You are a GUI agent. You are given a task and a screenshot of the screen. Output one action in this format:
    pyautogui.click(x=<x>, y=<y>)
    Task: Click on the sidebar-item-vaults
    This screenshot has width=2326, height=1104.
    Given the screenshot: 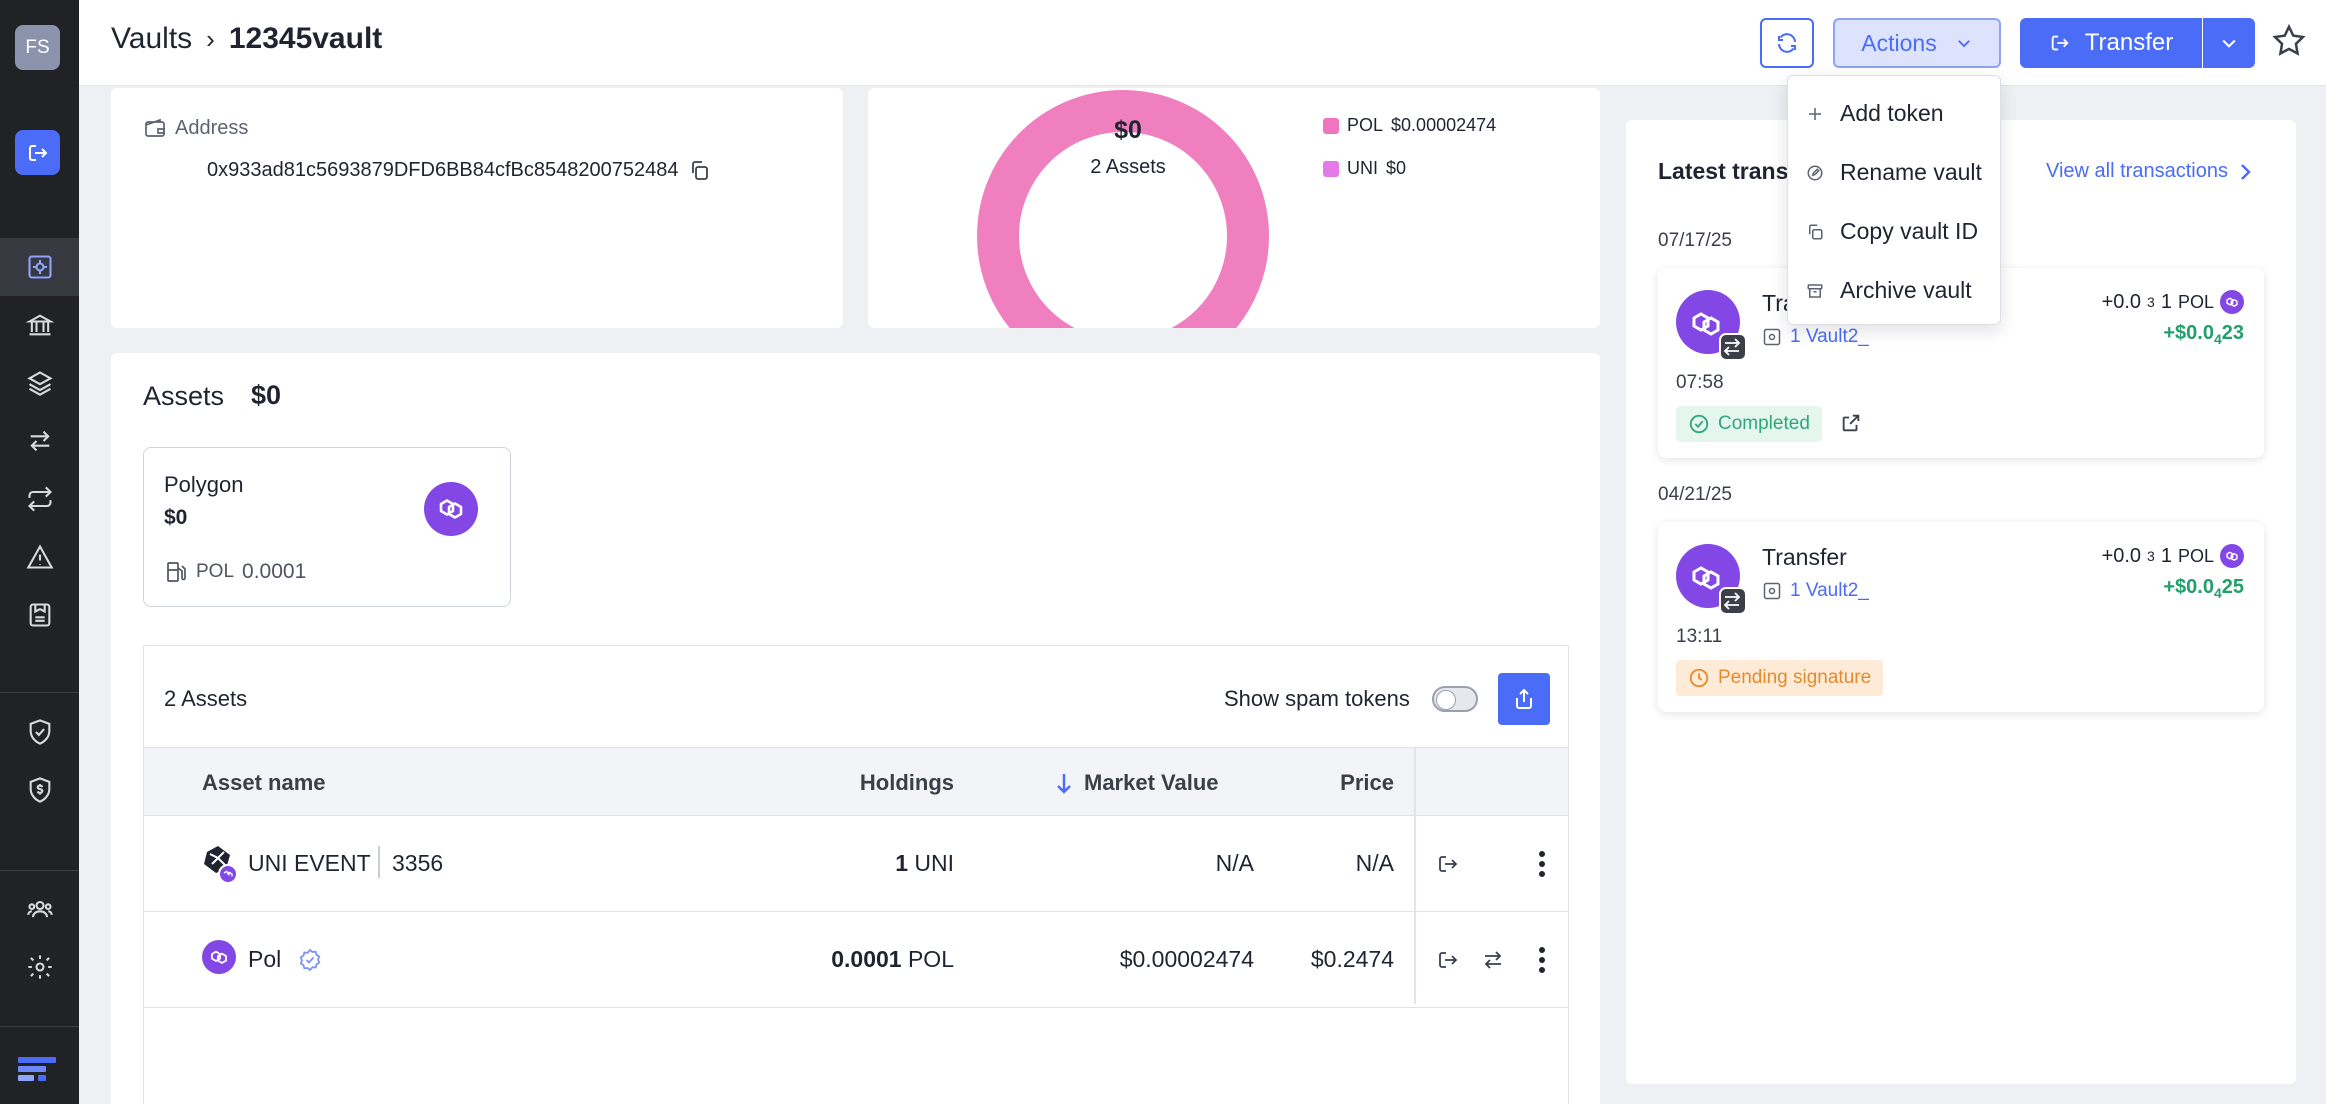 What is the action you would take?
    pyautogui.click(x=39, y=267)
    